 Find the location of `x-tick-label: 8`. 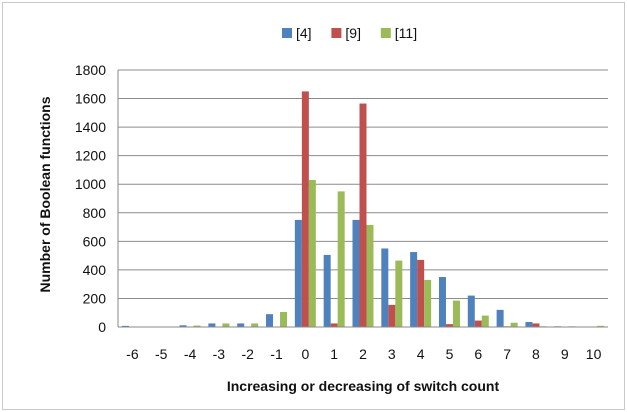

x-tick-label: 8 is located at coordinates (536, 354).